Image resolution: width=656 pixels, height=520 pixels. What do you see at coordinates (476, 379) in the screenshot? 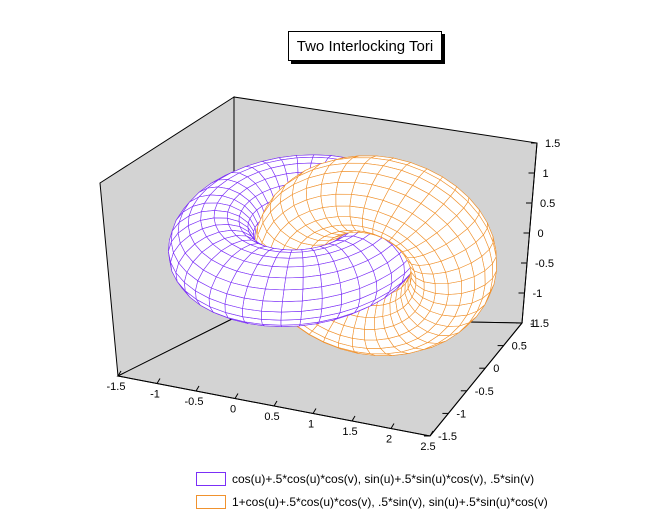
I see `y-axis-line` at bounding box center [476, 379].